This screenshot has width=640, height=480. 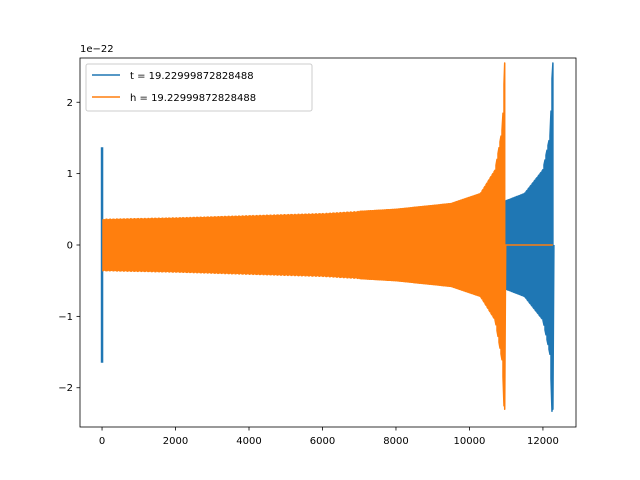 I want to click on y-offset-text: 1e−22, so click(x=97, y=49).